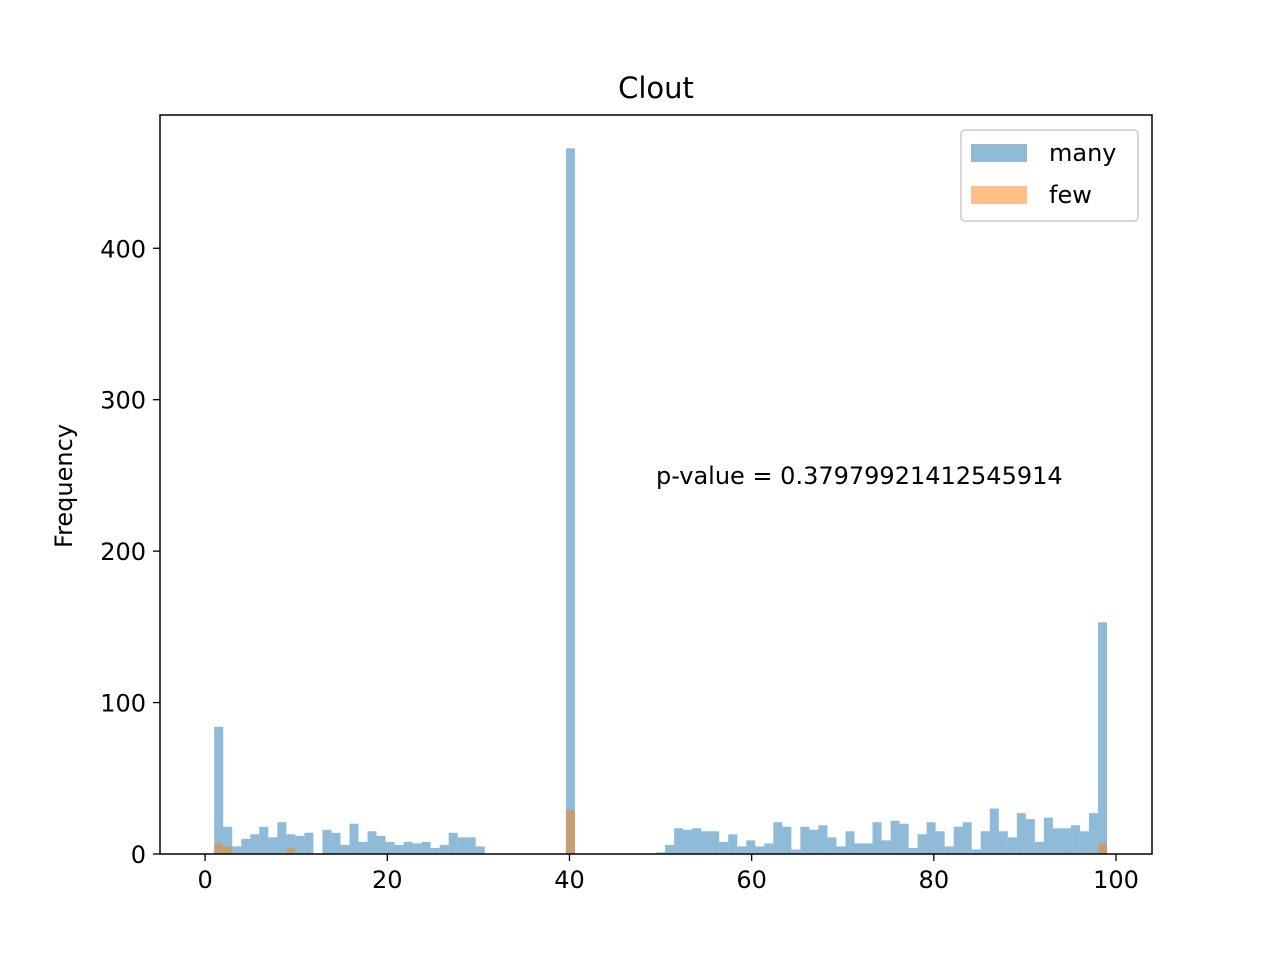  Describe the element at coordinates (64, 486) in the screenshot. I see `y-axis-label: Frequency` at that location.